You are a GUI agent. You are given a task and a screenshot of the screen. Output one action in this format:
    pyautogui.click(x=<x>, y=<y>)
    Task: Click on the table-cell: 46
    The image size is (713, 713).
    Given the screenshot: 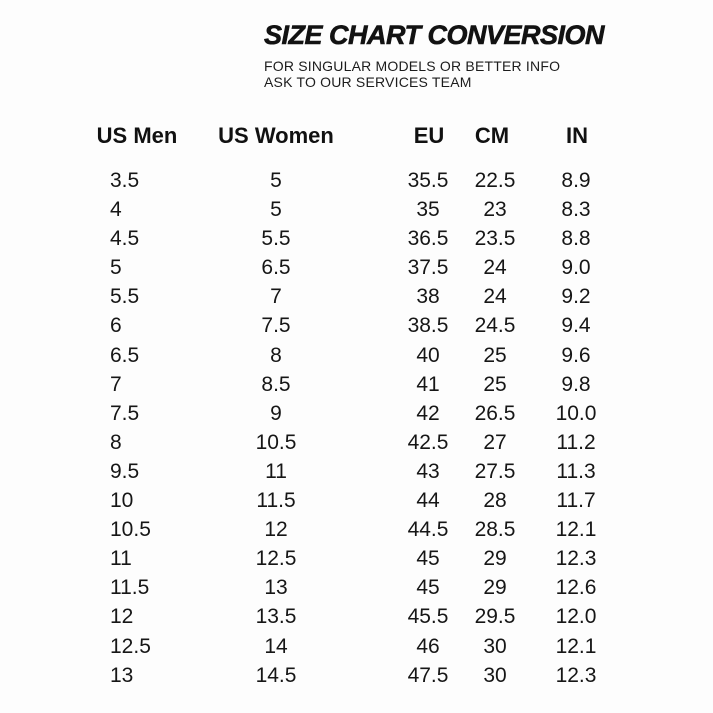 What is the action you would take?
    pyautogui.click(x=428, y=646)
    